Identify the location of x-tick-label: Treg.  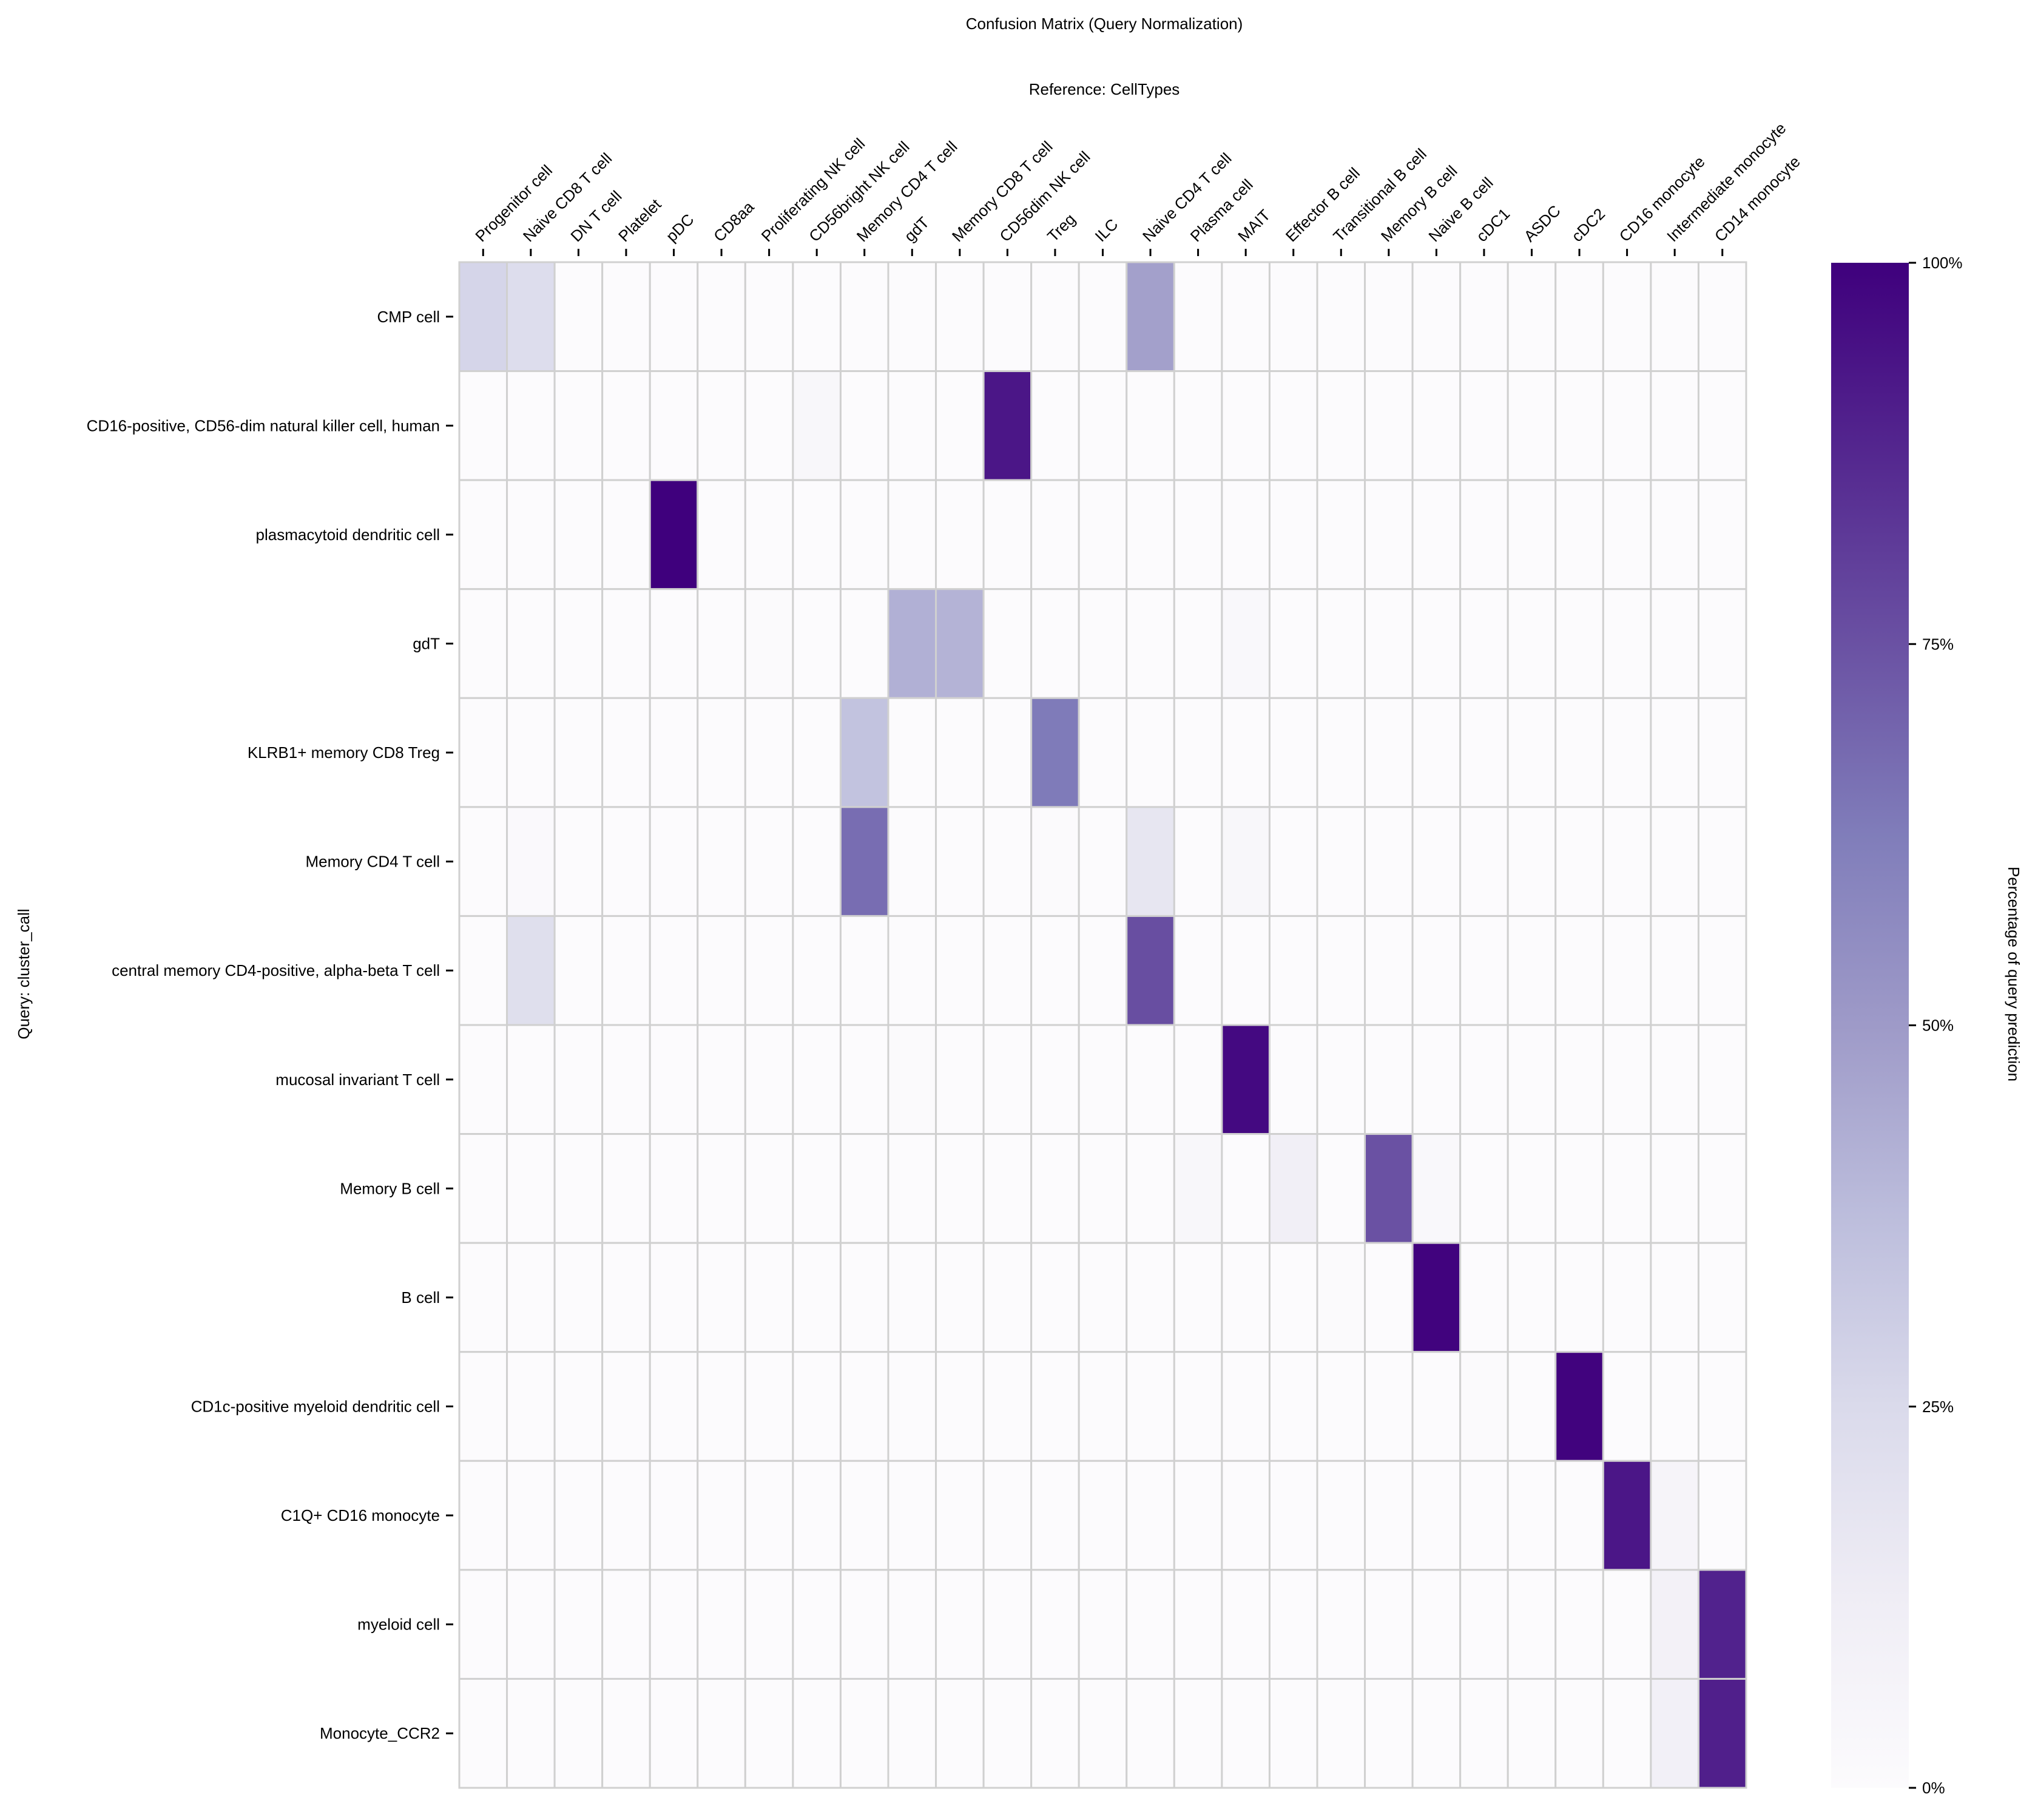
(1061, 227).